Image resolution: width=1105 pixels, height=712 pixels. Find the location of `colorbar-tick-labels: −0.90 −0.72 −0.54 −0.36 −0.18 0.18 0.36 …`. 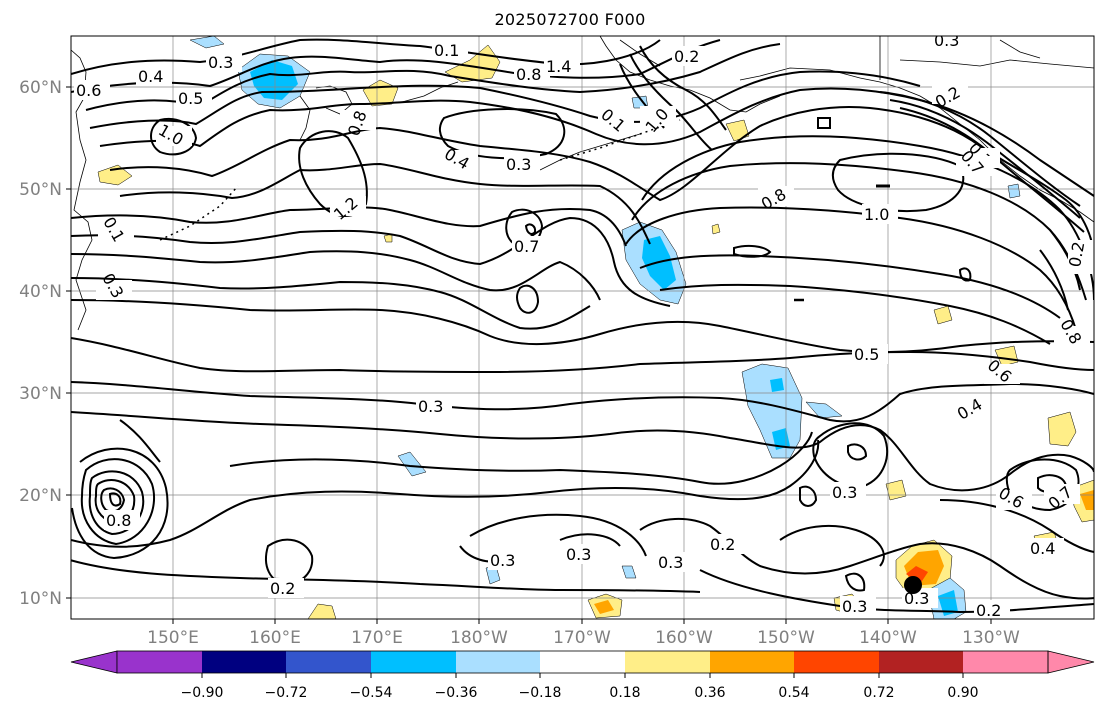

colorbar-tick-labels: −0.90 −0.72 −0.54 −0.36 −0.18 0.18 0.36 … is located at coordinates (580, 693).